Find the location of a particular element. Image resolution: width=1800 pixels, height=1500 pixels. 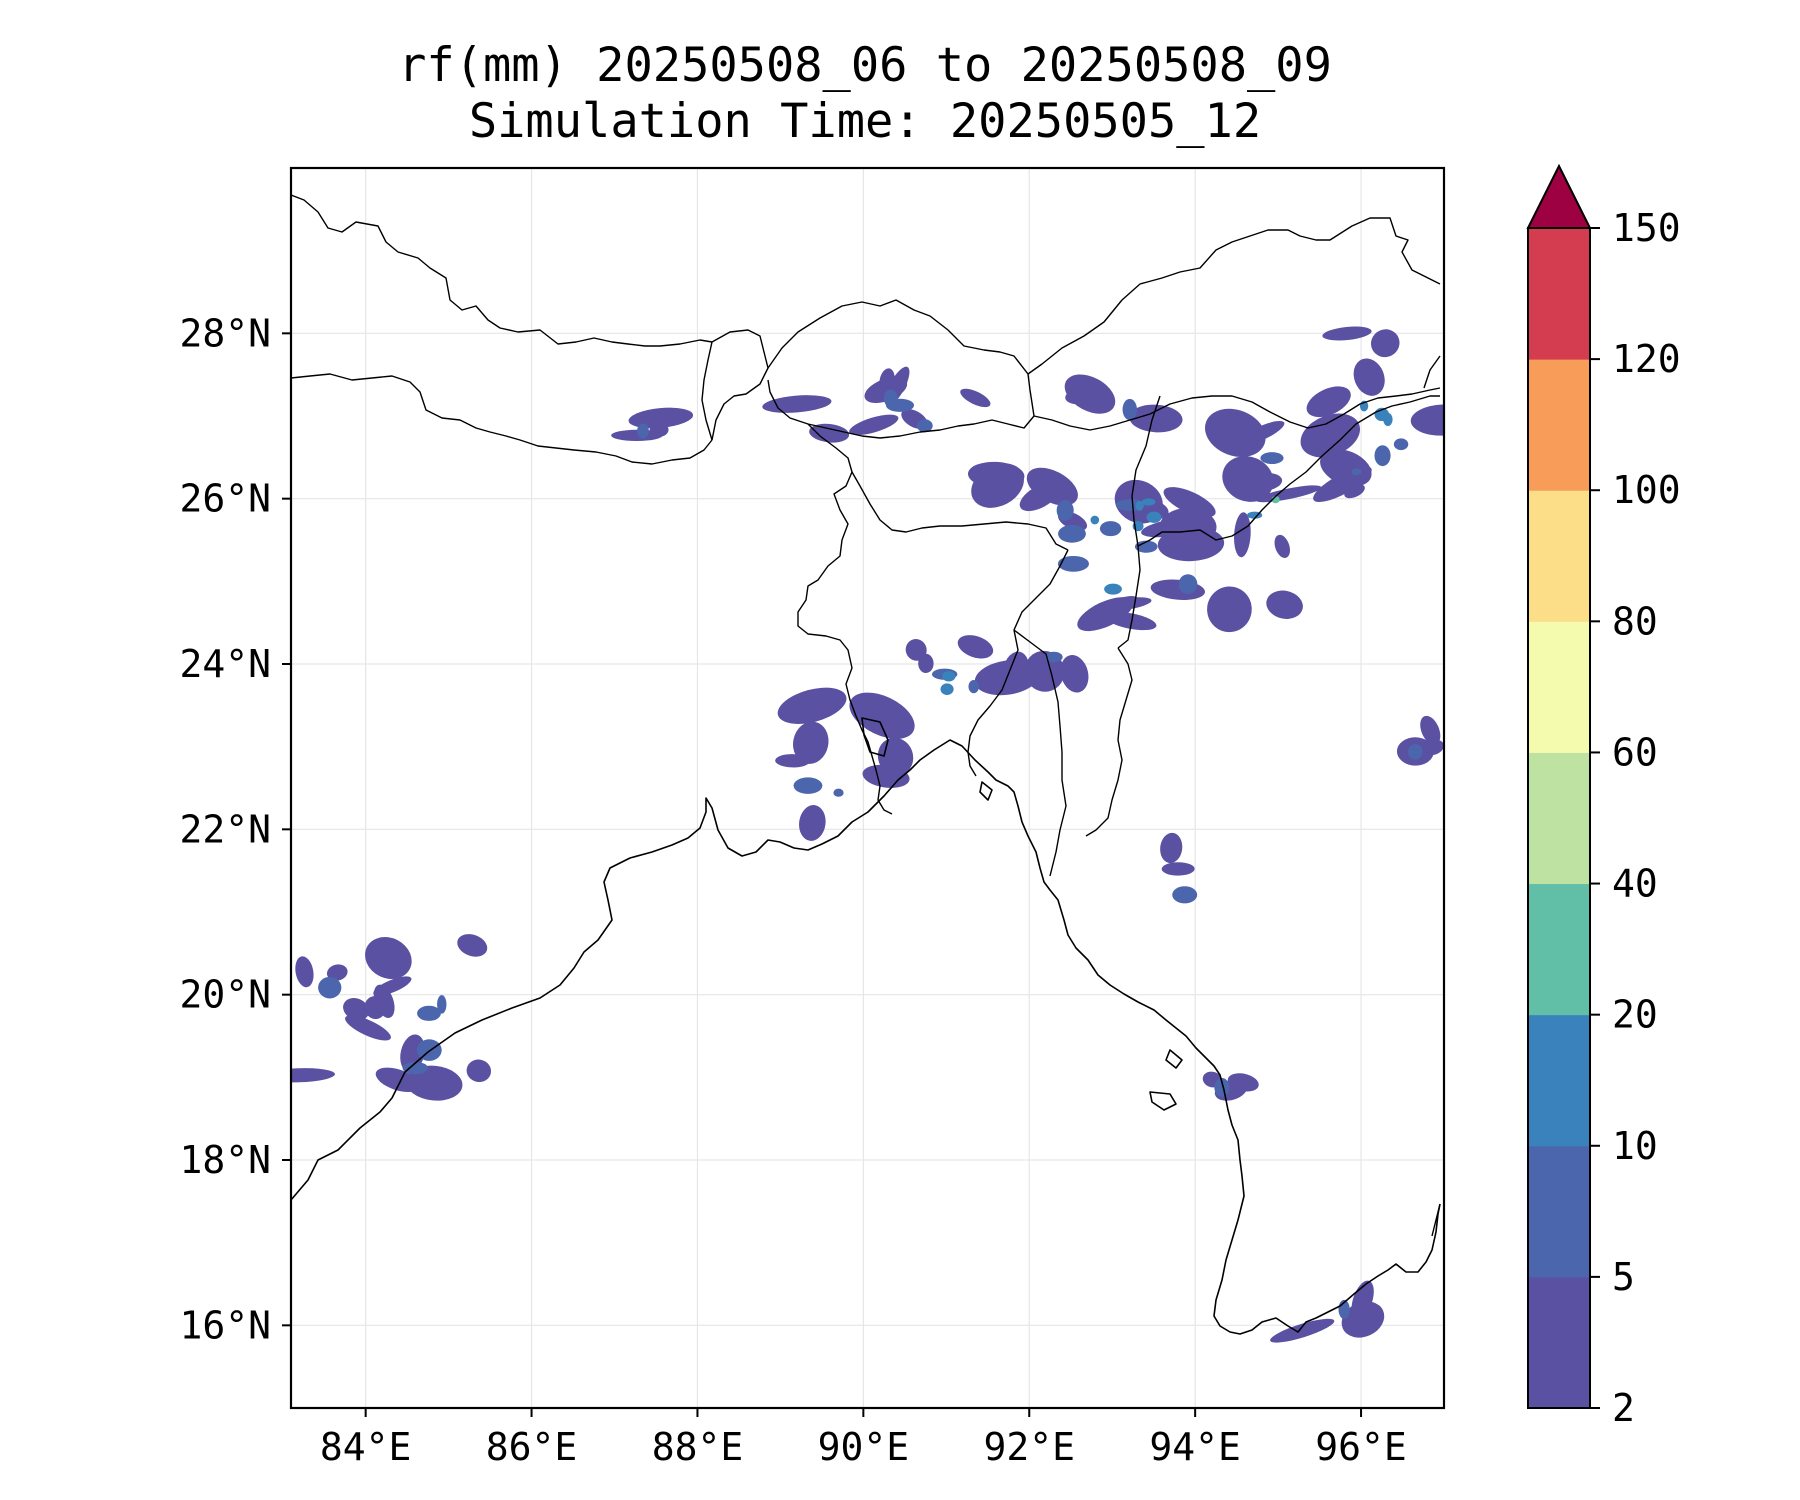

rain-patch-upper-assam is located at coordinates (1248, 479).